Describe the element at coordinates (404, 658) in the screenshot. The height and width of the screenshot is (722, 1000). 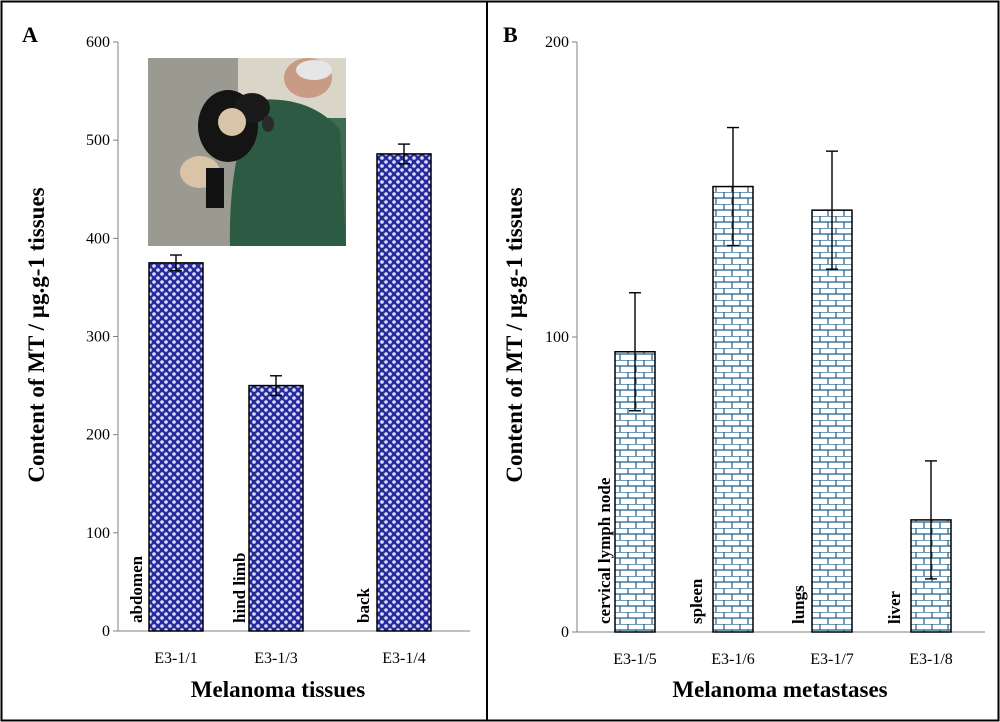
I see `panel-a-category-label: E3-1/4` at that location.